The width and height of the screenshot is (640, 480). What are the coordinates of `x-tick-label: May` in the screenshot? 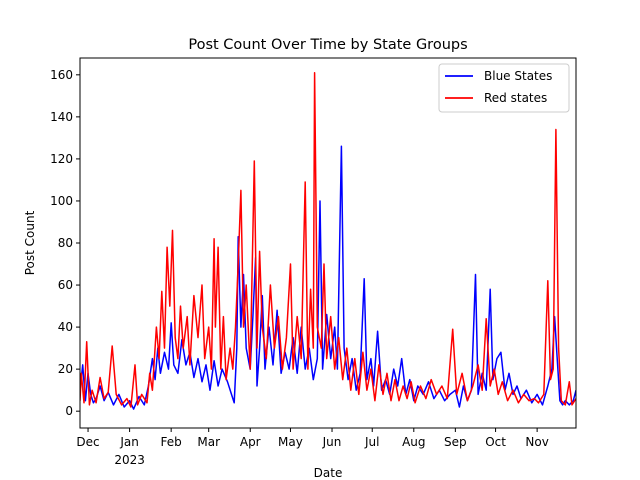 It's located at (290, 442).